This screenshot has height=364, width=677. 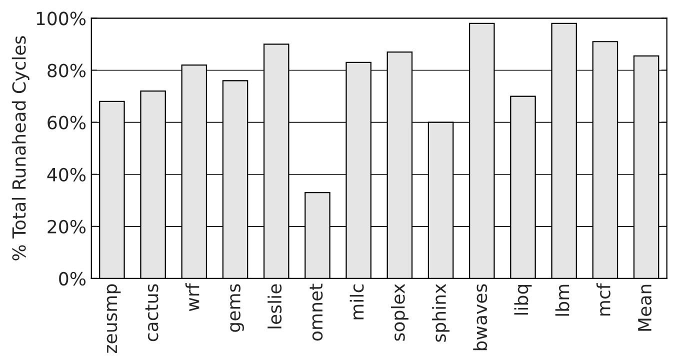 What do you see at coordinates (357, 302) in the screenshot?
I see `x-tick-label: milc` at bounding box center [357, 302].